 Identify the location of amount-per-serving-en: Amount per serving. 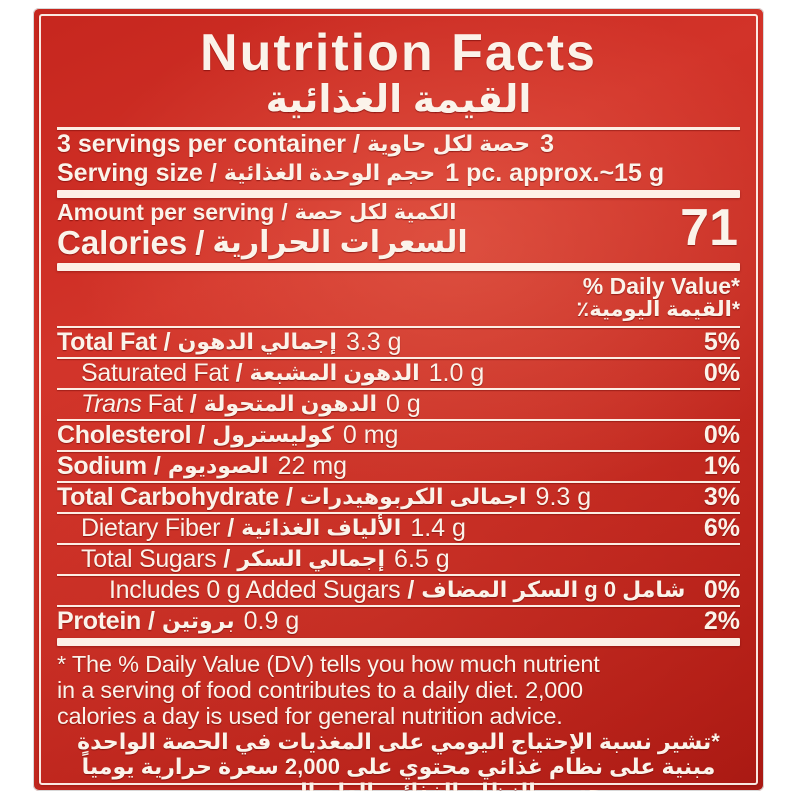
(166, 212).